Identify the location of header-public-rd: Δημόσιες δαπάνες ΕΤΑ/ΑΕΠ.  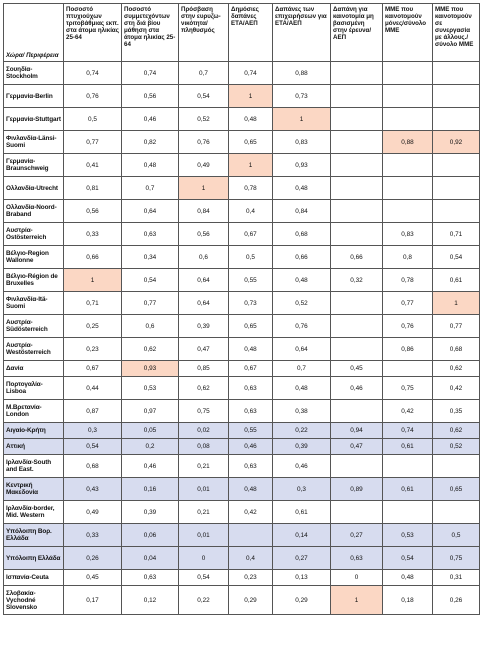
(250, 32).